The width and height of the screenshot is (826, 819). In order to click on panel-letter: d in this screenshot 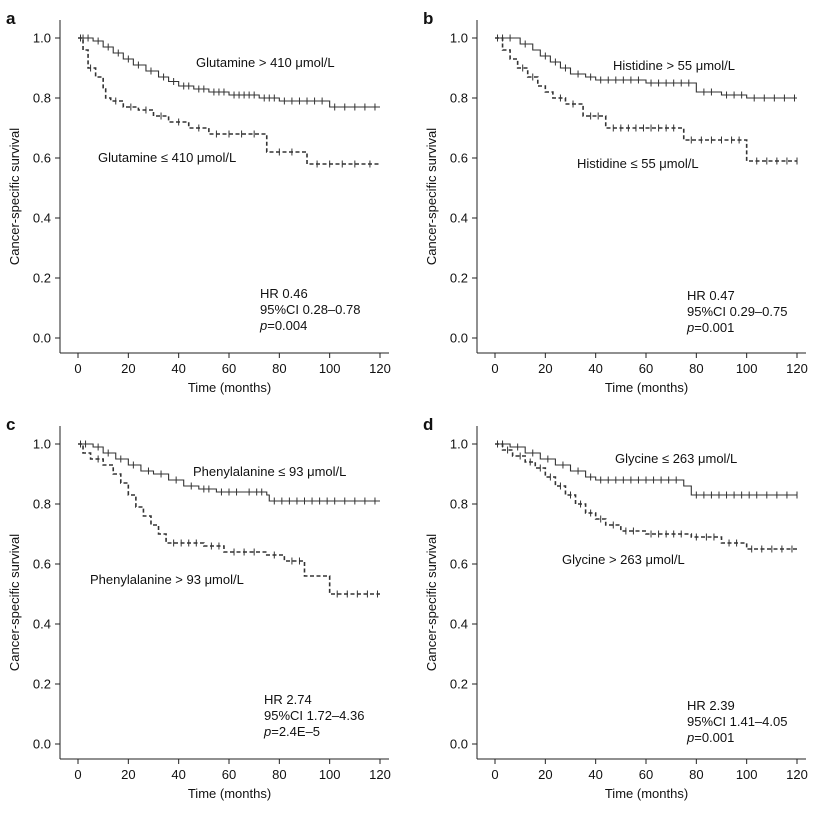, I will do `click(428, 424)`.